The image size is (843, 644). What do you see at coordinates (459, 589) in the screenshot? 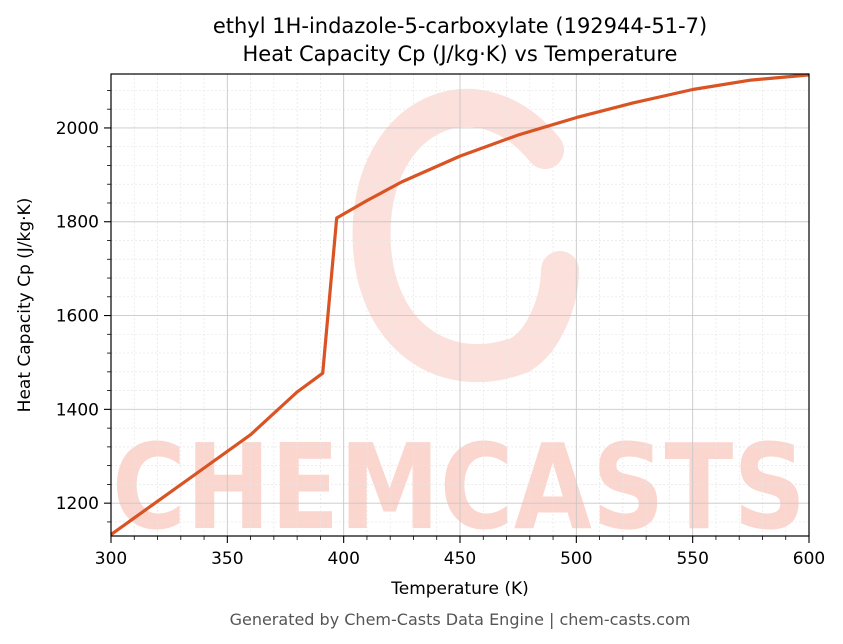
I see `x-axis-label: Temperature (K)` at bounding box center [459, 589].